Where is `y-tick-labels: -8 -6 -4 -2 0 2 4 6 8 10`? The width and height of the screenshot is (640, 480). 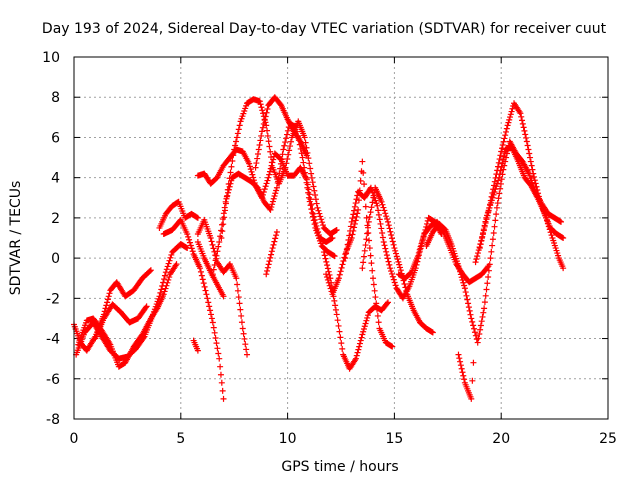
y-tick-labels: -8 -6 -4 -2 0 2 4 6 8 10 is located at coordinates (51, 239).